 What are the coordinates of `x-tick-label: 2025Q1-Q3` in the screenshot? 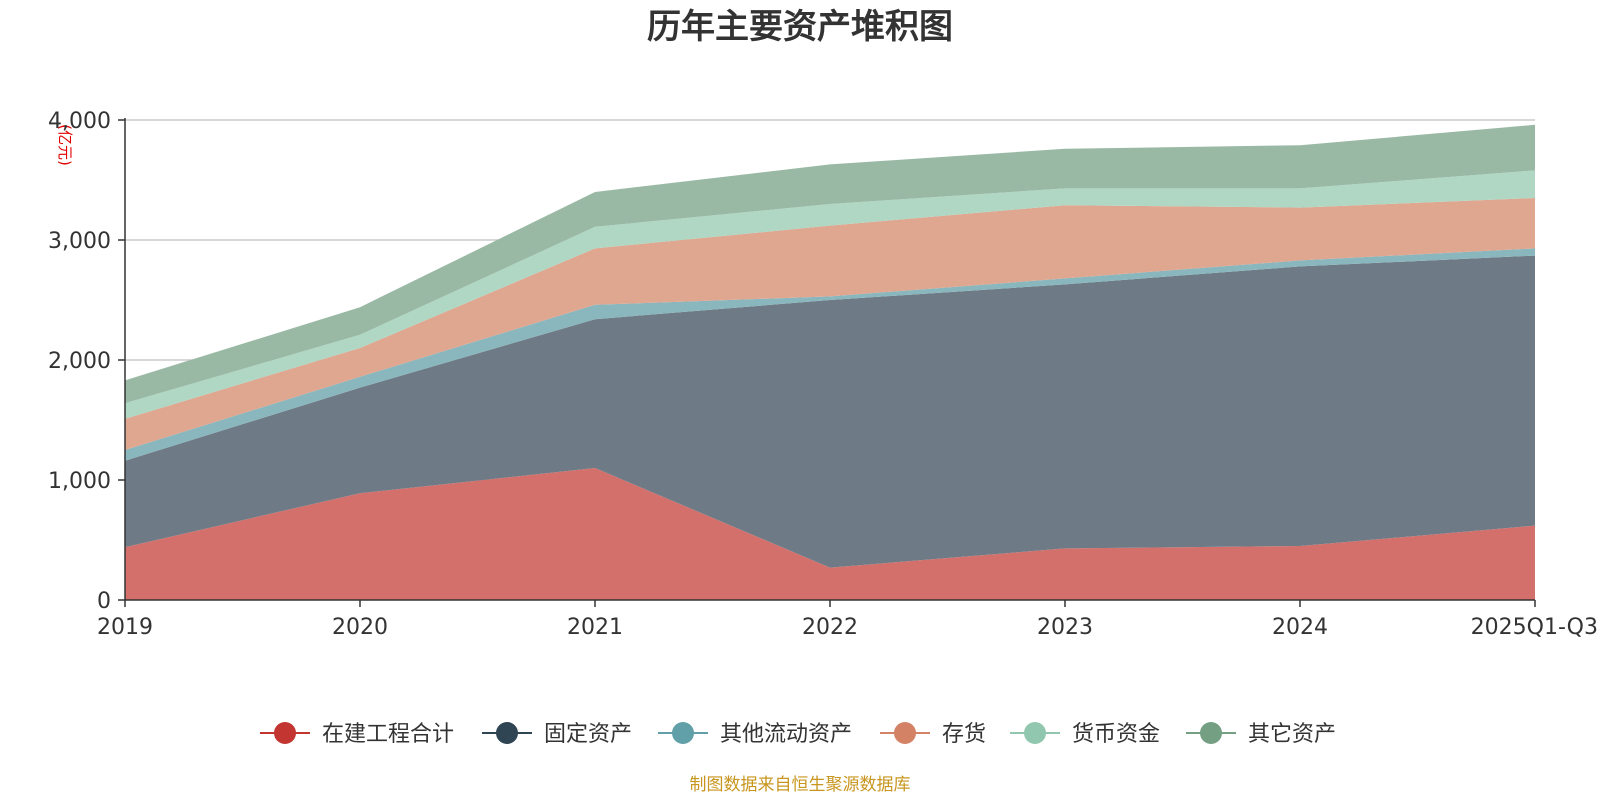 It's located at (1534, 627).